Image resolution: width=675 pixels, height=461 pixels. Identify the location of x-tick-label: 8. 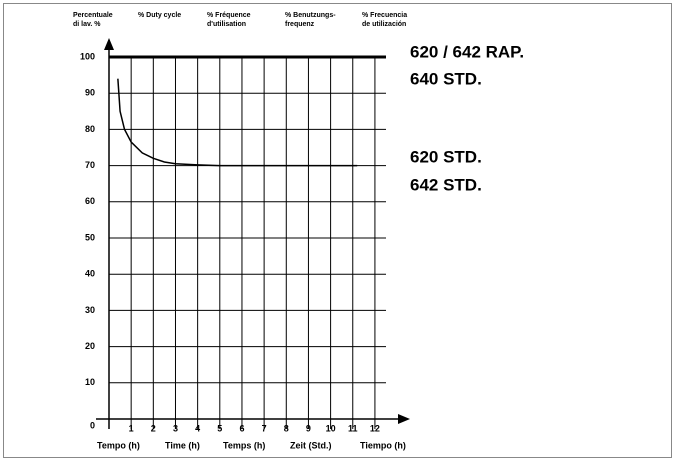
(286, 428).